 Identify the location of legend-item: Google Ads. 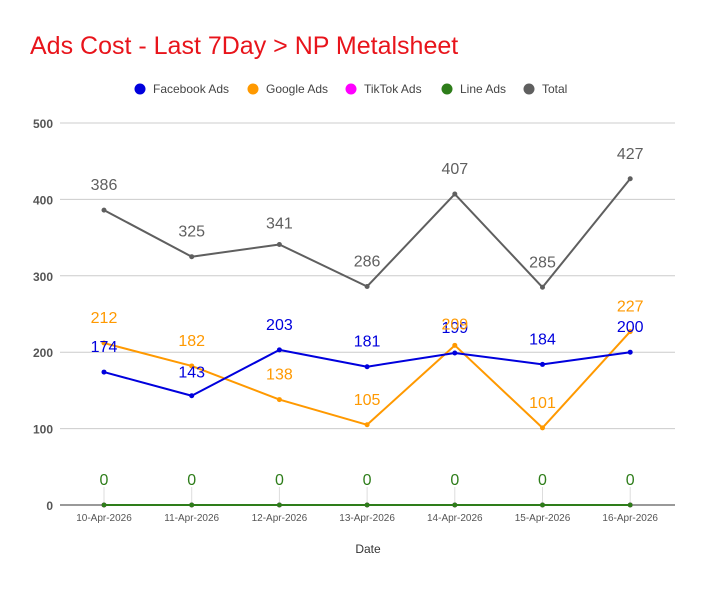
(288, 89).